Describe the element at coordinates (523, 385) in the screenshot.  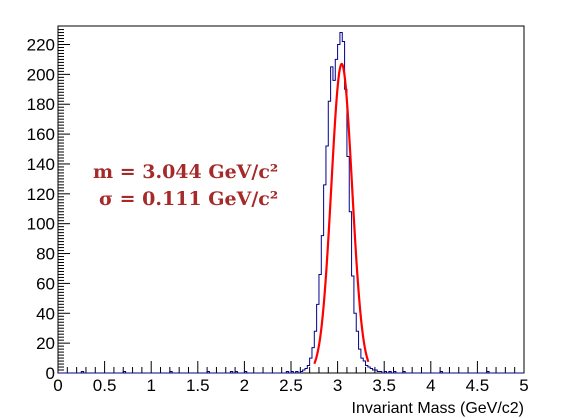
I see `x-tick-label: 5` at that location.